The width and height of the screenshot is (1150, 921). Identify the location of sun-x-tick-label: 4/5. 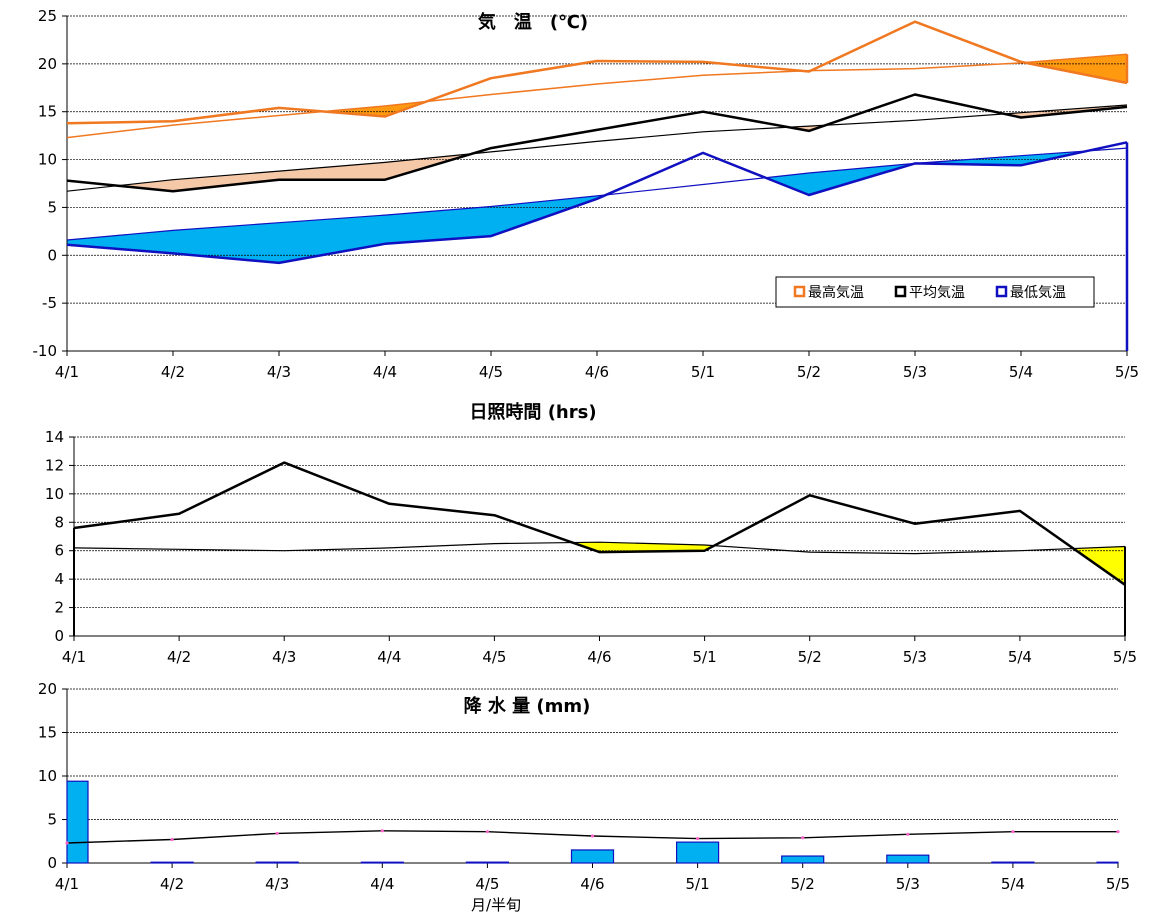
(494, 657).